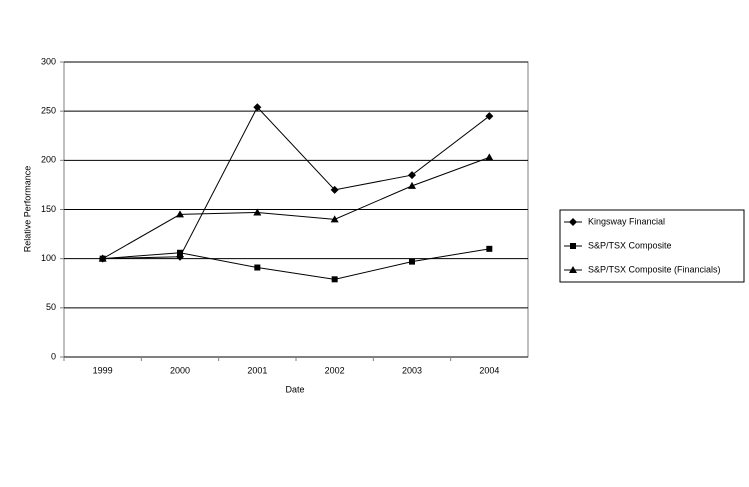 The width and height of the screenshot is (749, 487). I want to click on y-tick-label: 100, so click(48, 258).